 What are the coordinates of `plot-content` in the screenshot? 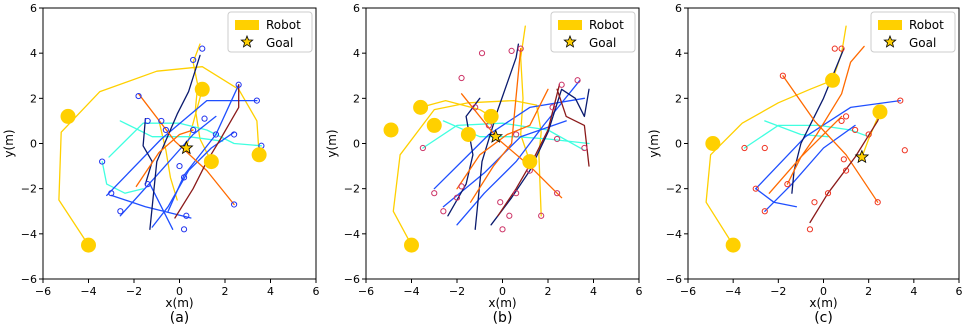 It's located at (486, 139).